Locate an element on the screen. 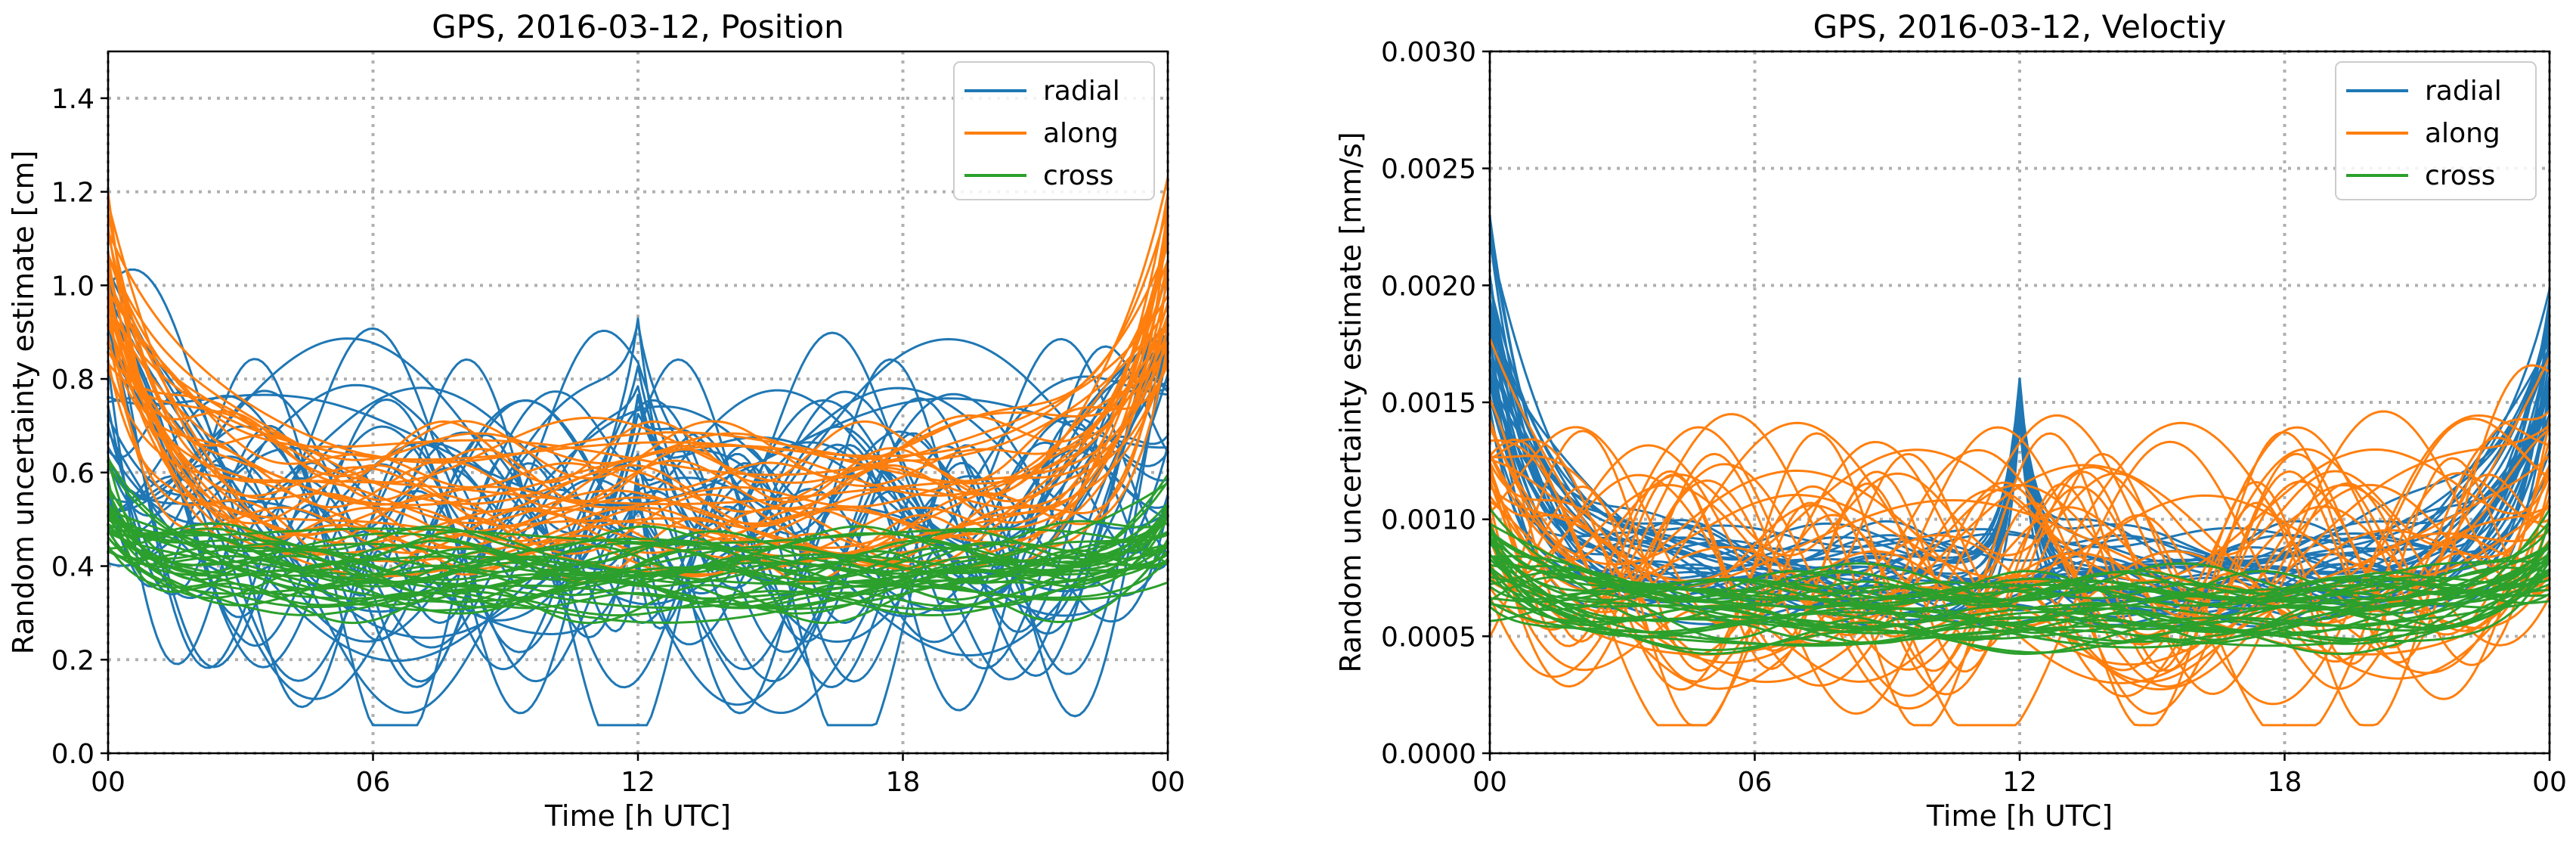  y-tick-label: 0.0000 is located at coordinates (1428, 754).